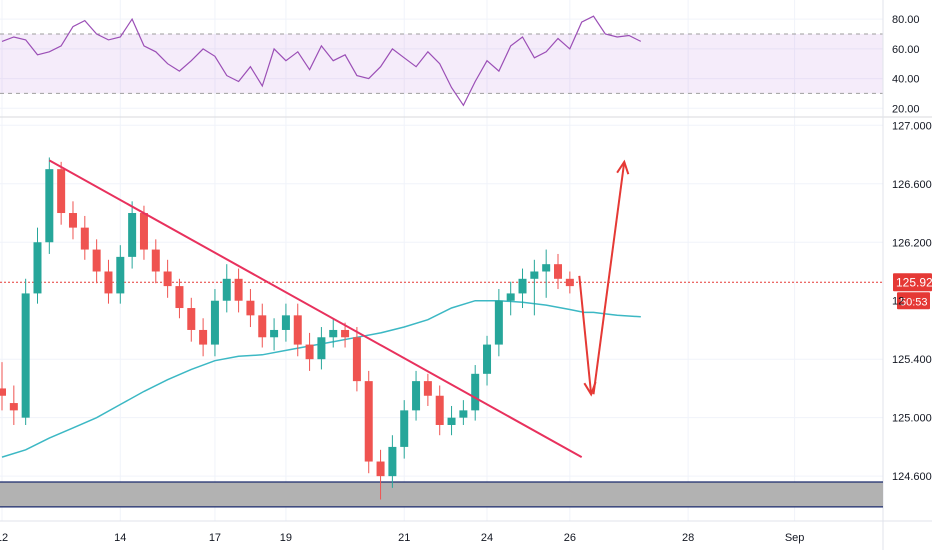 Image resolution: width=932 pixels, height=555 pixels. I want to click on rsi-band, so click(441, 64).